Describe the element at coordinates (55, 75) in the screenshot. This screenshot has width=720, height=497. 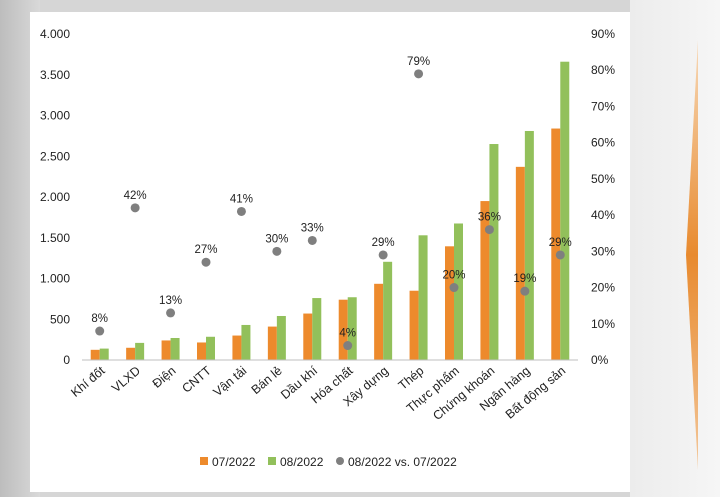
I see `left-axis-tick-label: 3.500` at that location.